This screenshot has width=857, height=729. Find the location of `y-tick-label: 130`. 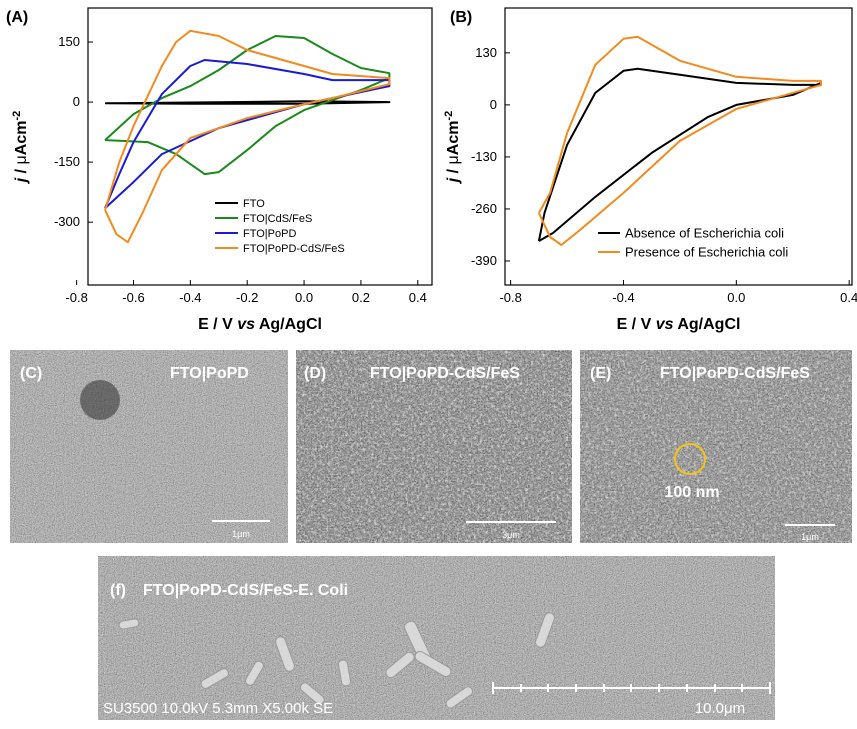

y-tick-label: 130 is located at coordinates (486, 52).